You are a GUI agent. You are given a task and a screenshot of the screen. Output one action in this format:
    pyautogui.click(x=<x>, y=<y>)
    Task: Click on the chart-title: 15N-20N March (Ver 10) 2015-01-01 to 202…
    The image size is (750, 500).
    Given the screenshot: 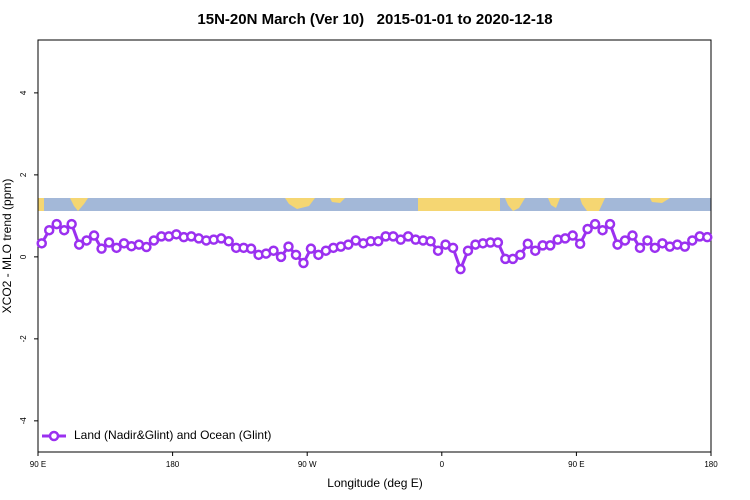 What is the action you would take?
    pyautogui.click(x=374, y=19)
    